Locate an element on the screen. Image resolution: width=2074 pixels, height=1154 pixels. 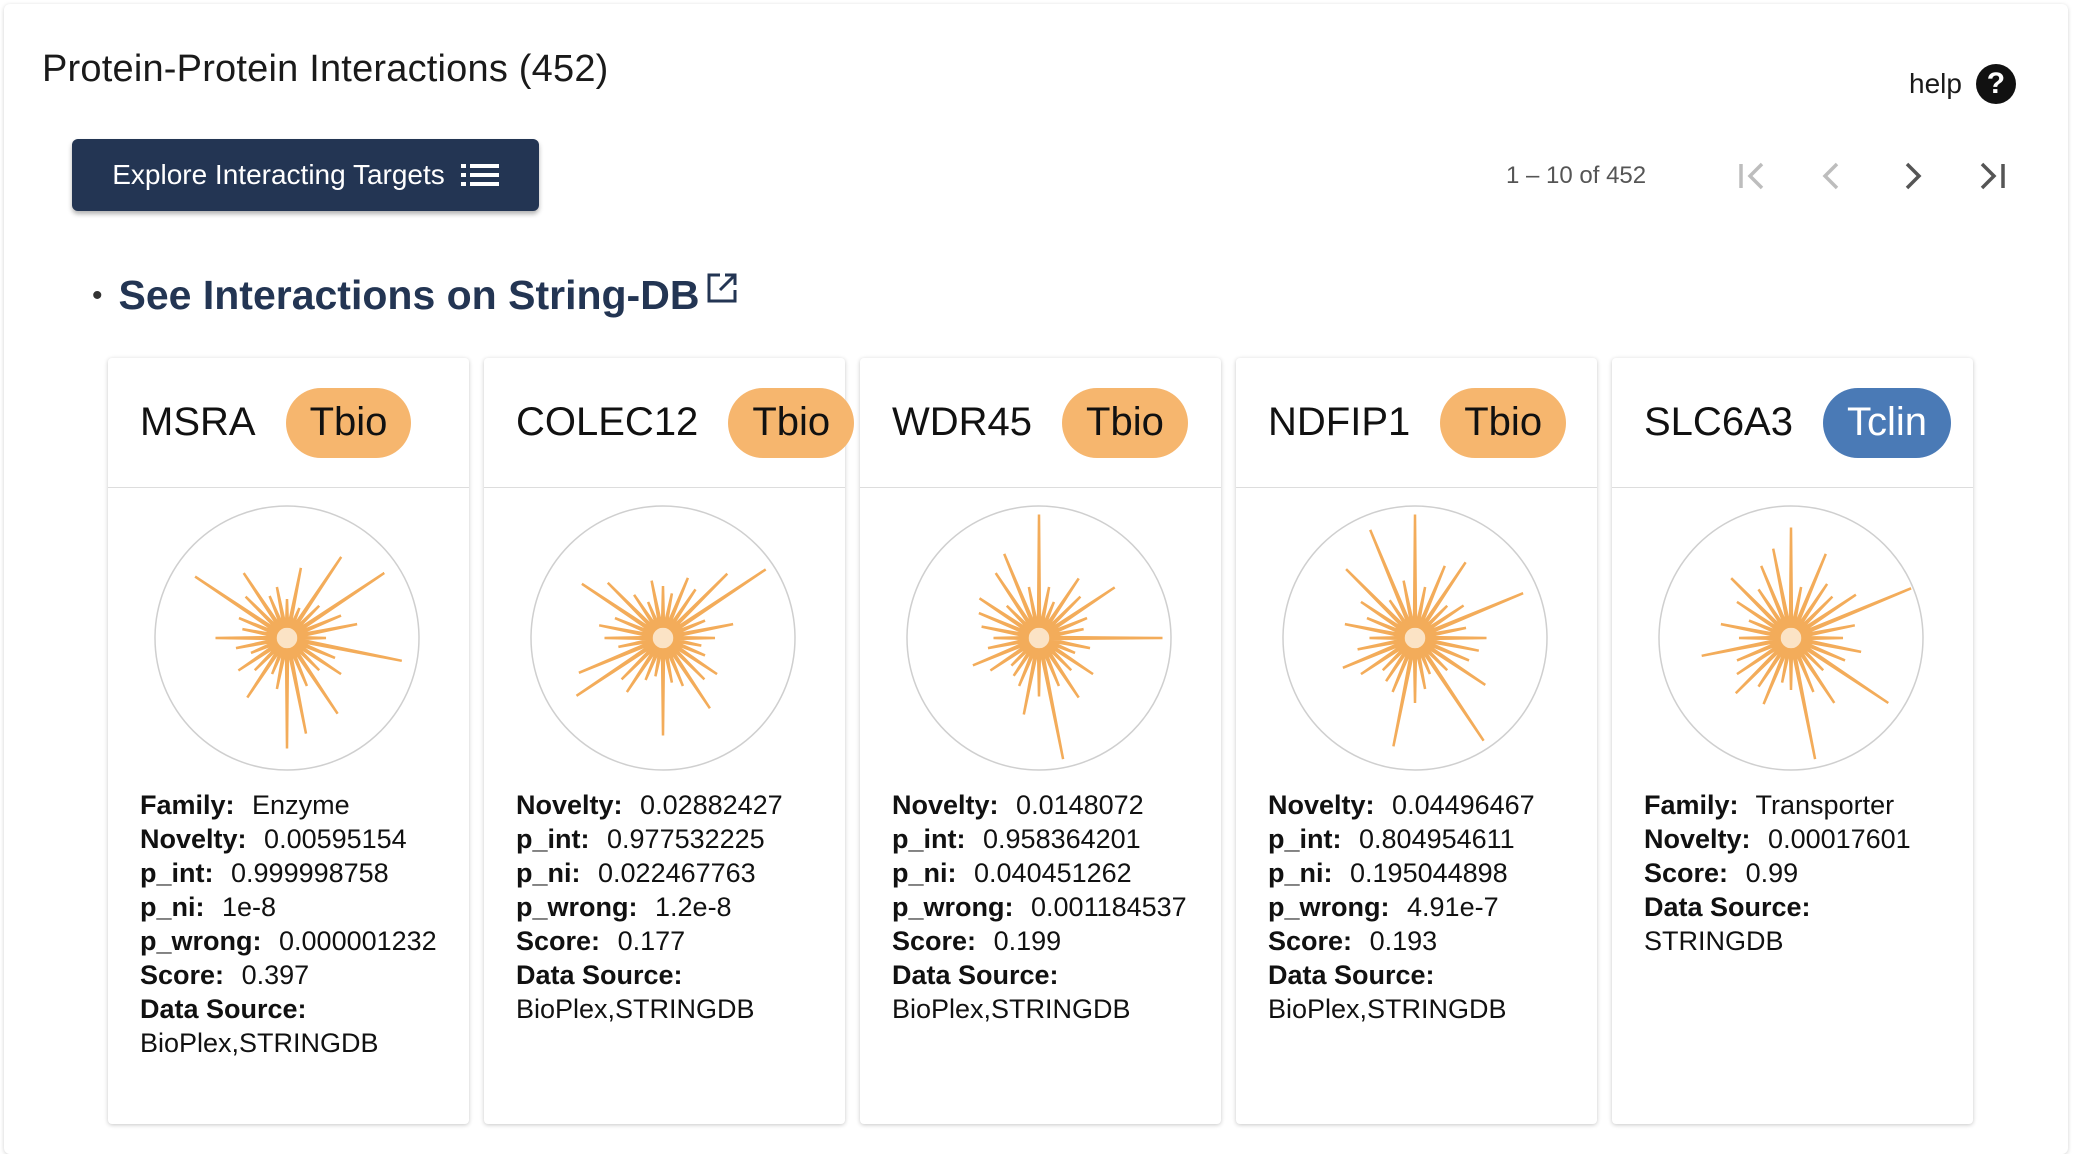
property-row: Score: 0.193 is located at coordinates (1418, 941).